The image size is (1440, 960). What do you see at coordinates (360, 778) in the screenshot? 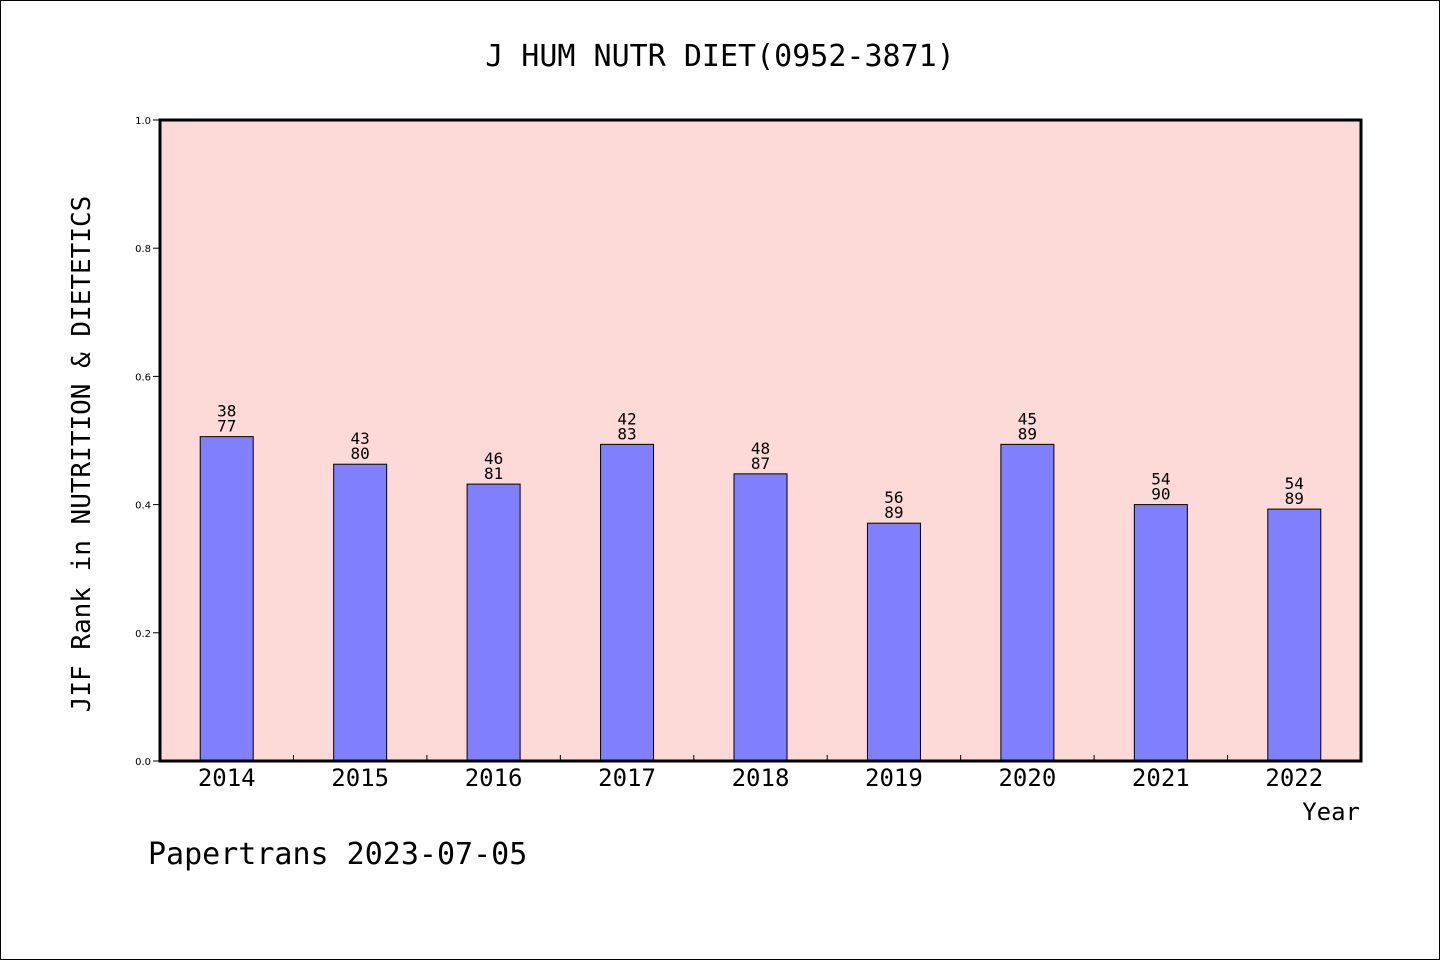
I see `x-tick-label: 2015` at bounding box center [360, 778].